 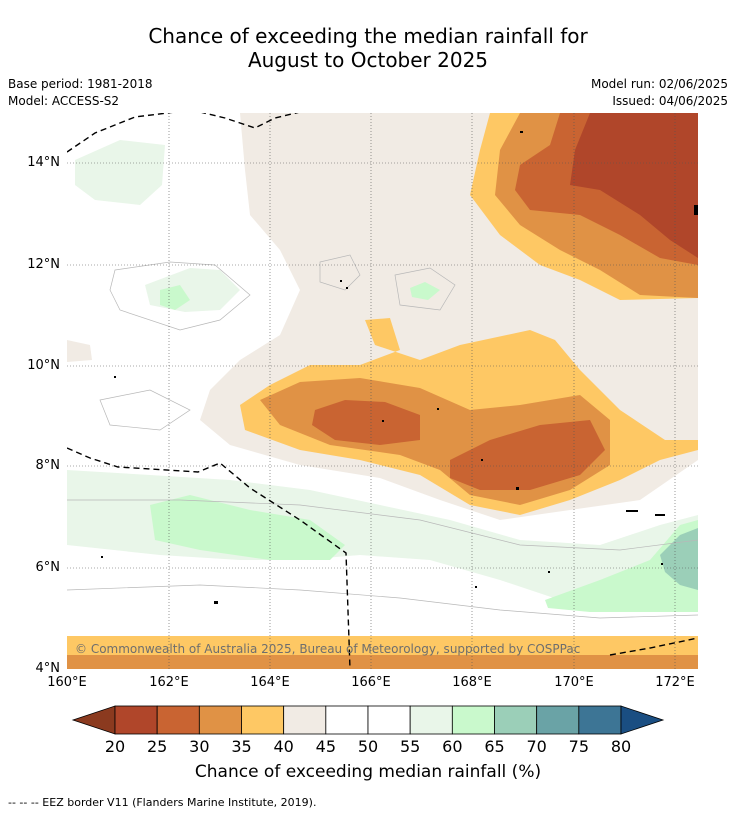 I want to click on colorbar, so click(x=368, y=720).